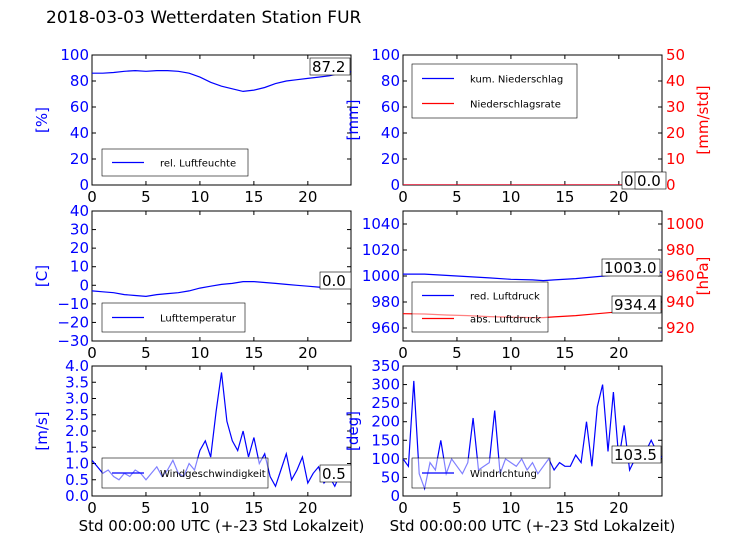 This screenshot has width=736, height=552. What do you see at coordinates (503, 474) in the screenshot?
I see `legend-label: Windrichtung` at bounding box center [503, 474].